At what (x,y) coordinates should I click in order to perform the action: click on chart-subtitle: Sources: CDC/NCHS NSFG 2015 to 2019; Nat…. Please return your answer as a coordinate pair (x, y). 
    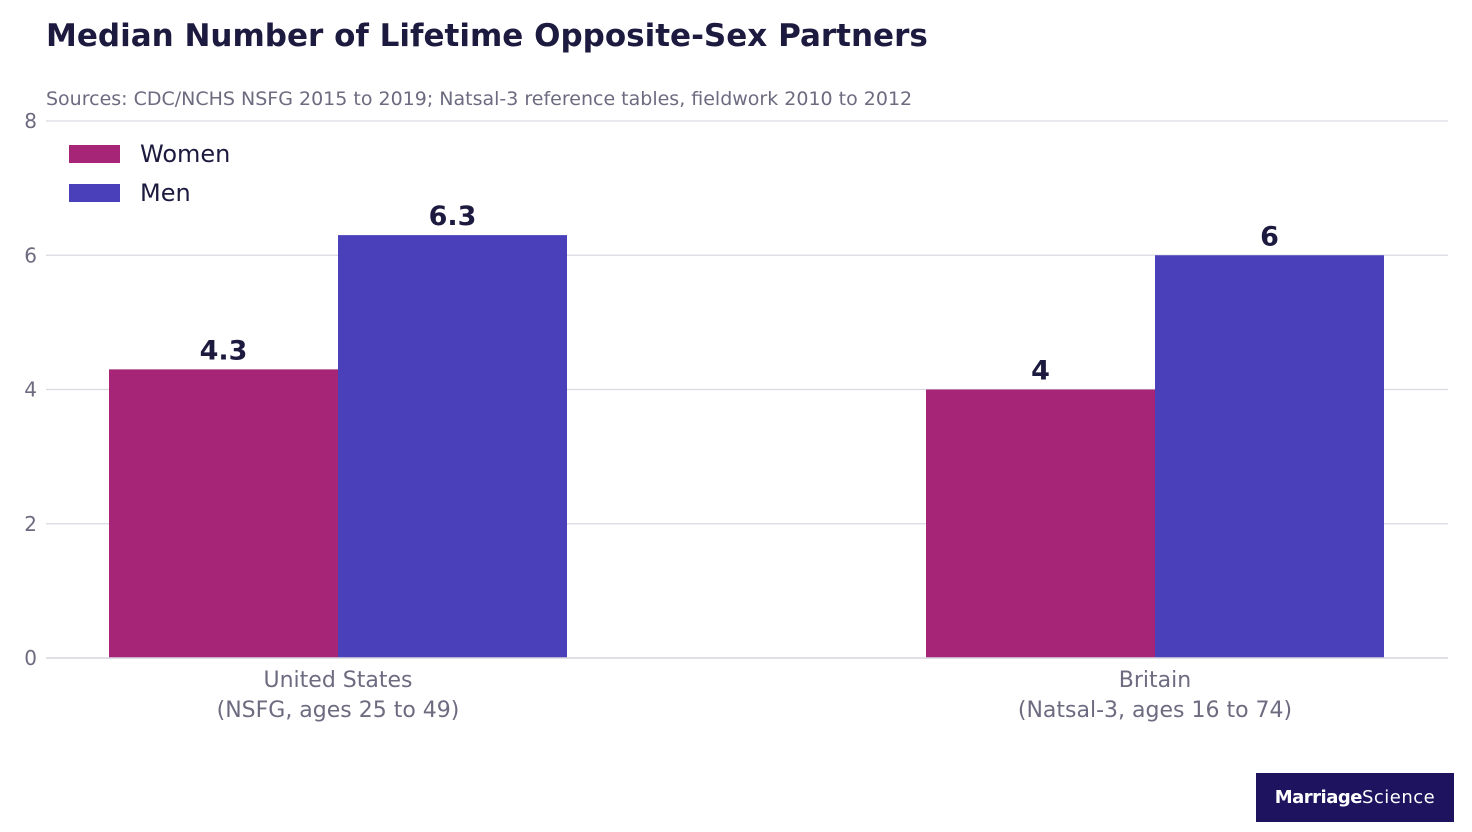
    Looking at the image, I should click on (479, 99).